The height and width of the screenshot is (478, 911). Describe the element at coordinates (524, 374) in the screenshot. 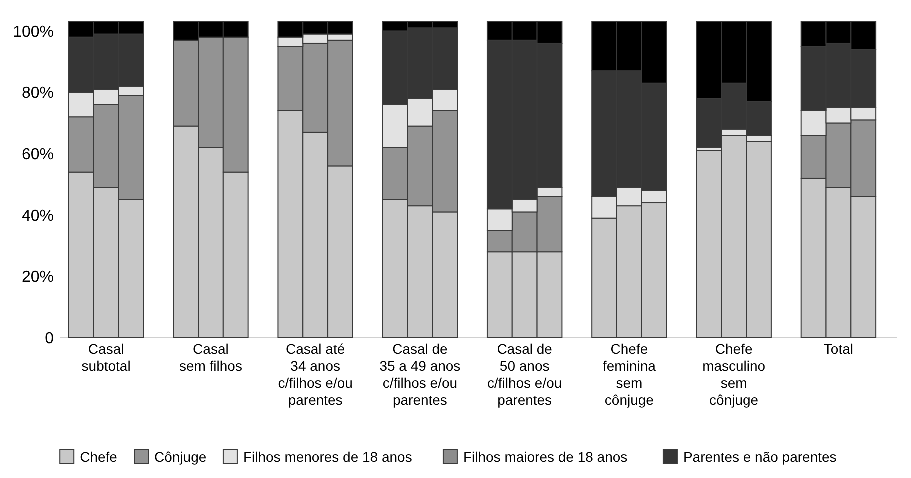

I see `x-tick-label: Casal de 50 anos c/filhos e/ou parentes` at that location.